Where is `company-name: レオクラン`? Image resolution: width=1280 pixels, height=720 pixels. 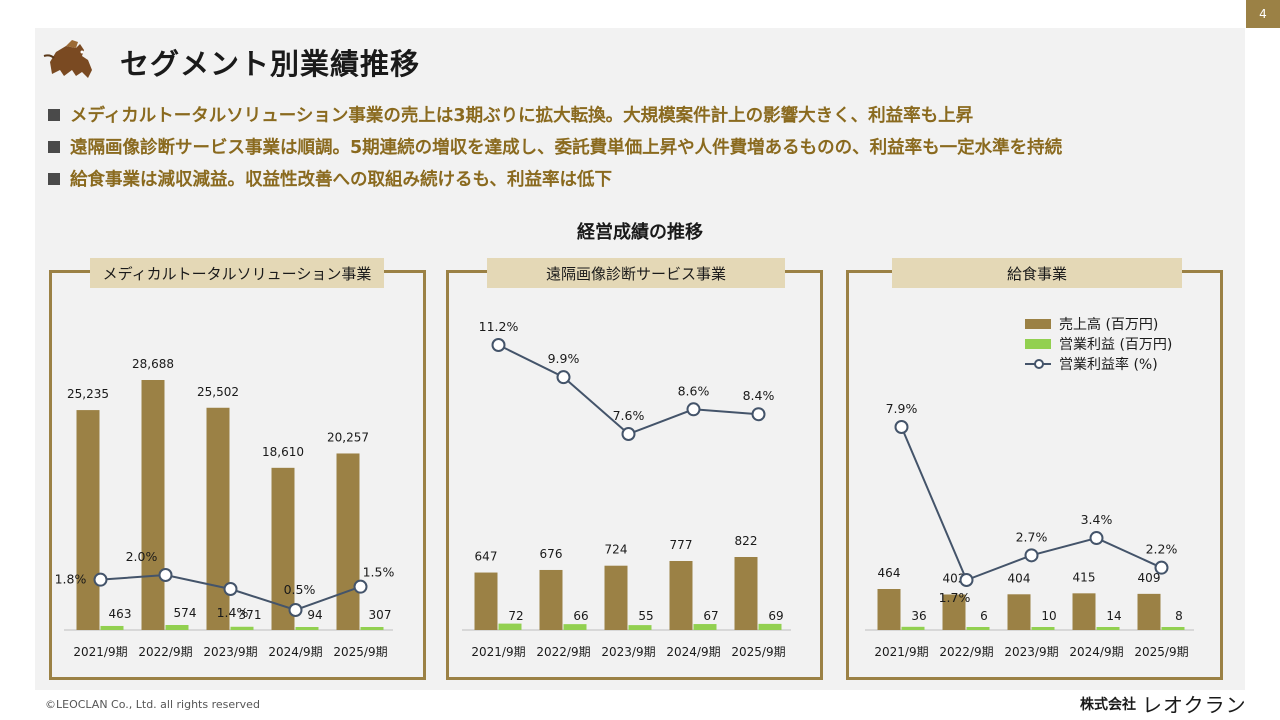
company-name: レオクラン is located at coordinates (1194, 705).